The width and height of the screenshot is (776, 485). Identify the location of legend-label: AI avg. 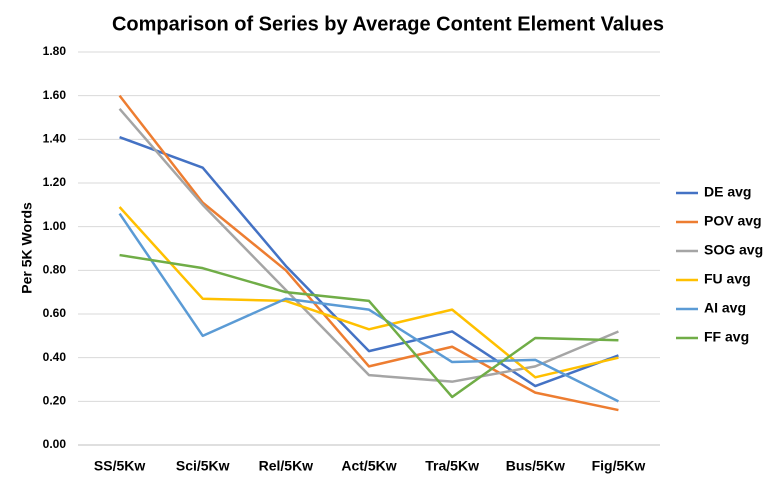
(725, 308).